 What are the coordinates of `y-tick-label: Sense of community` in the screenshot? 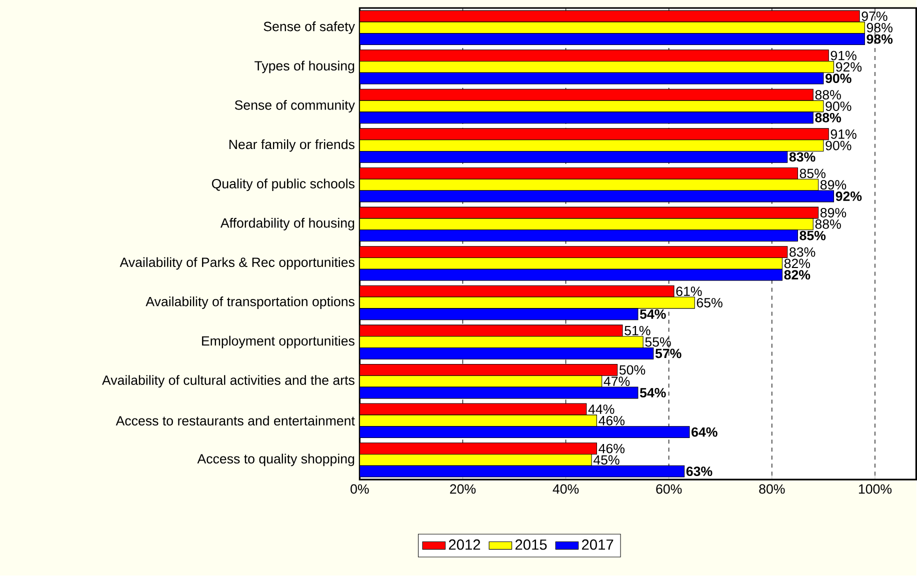 It's located at (294, 106).